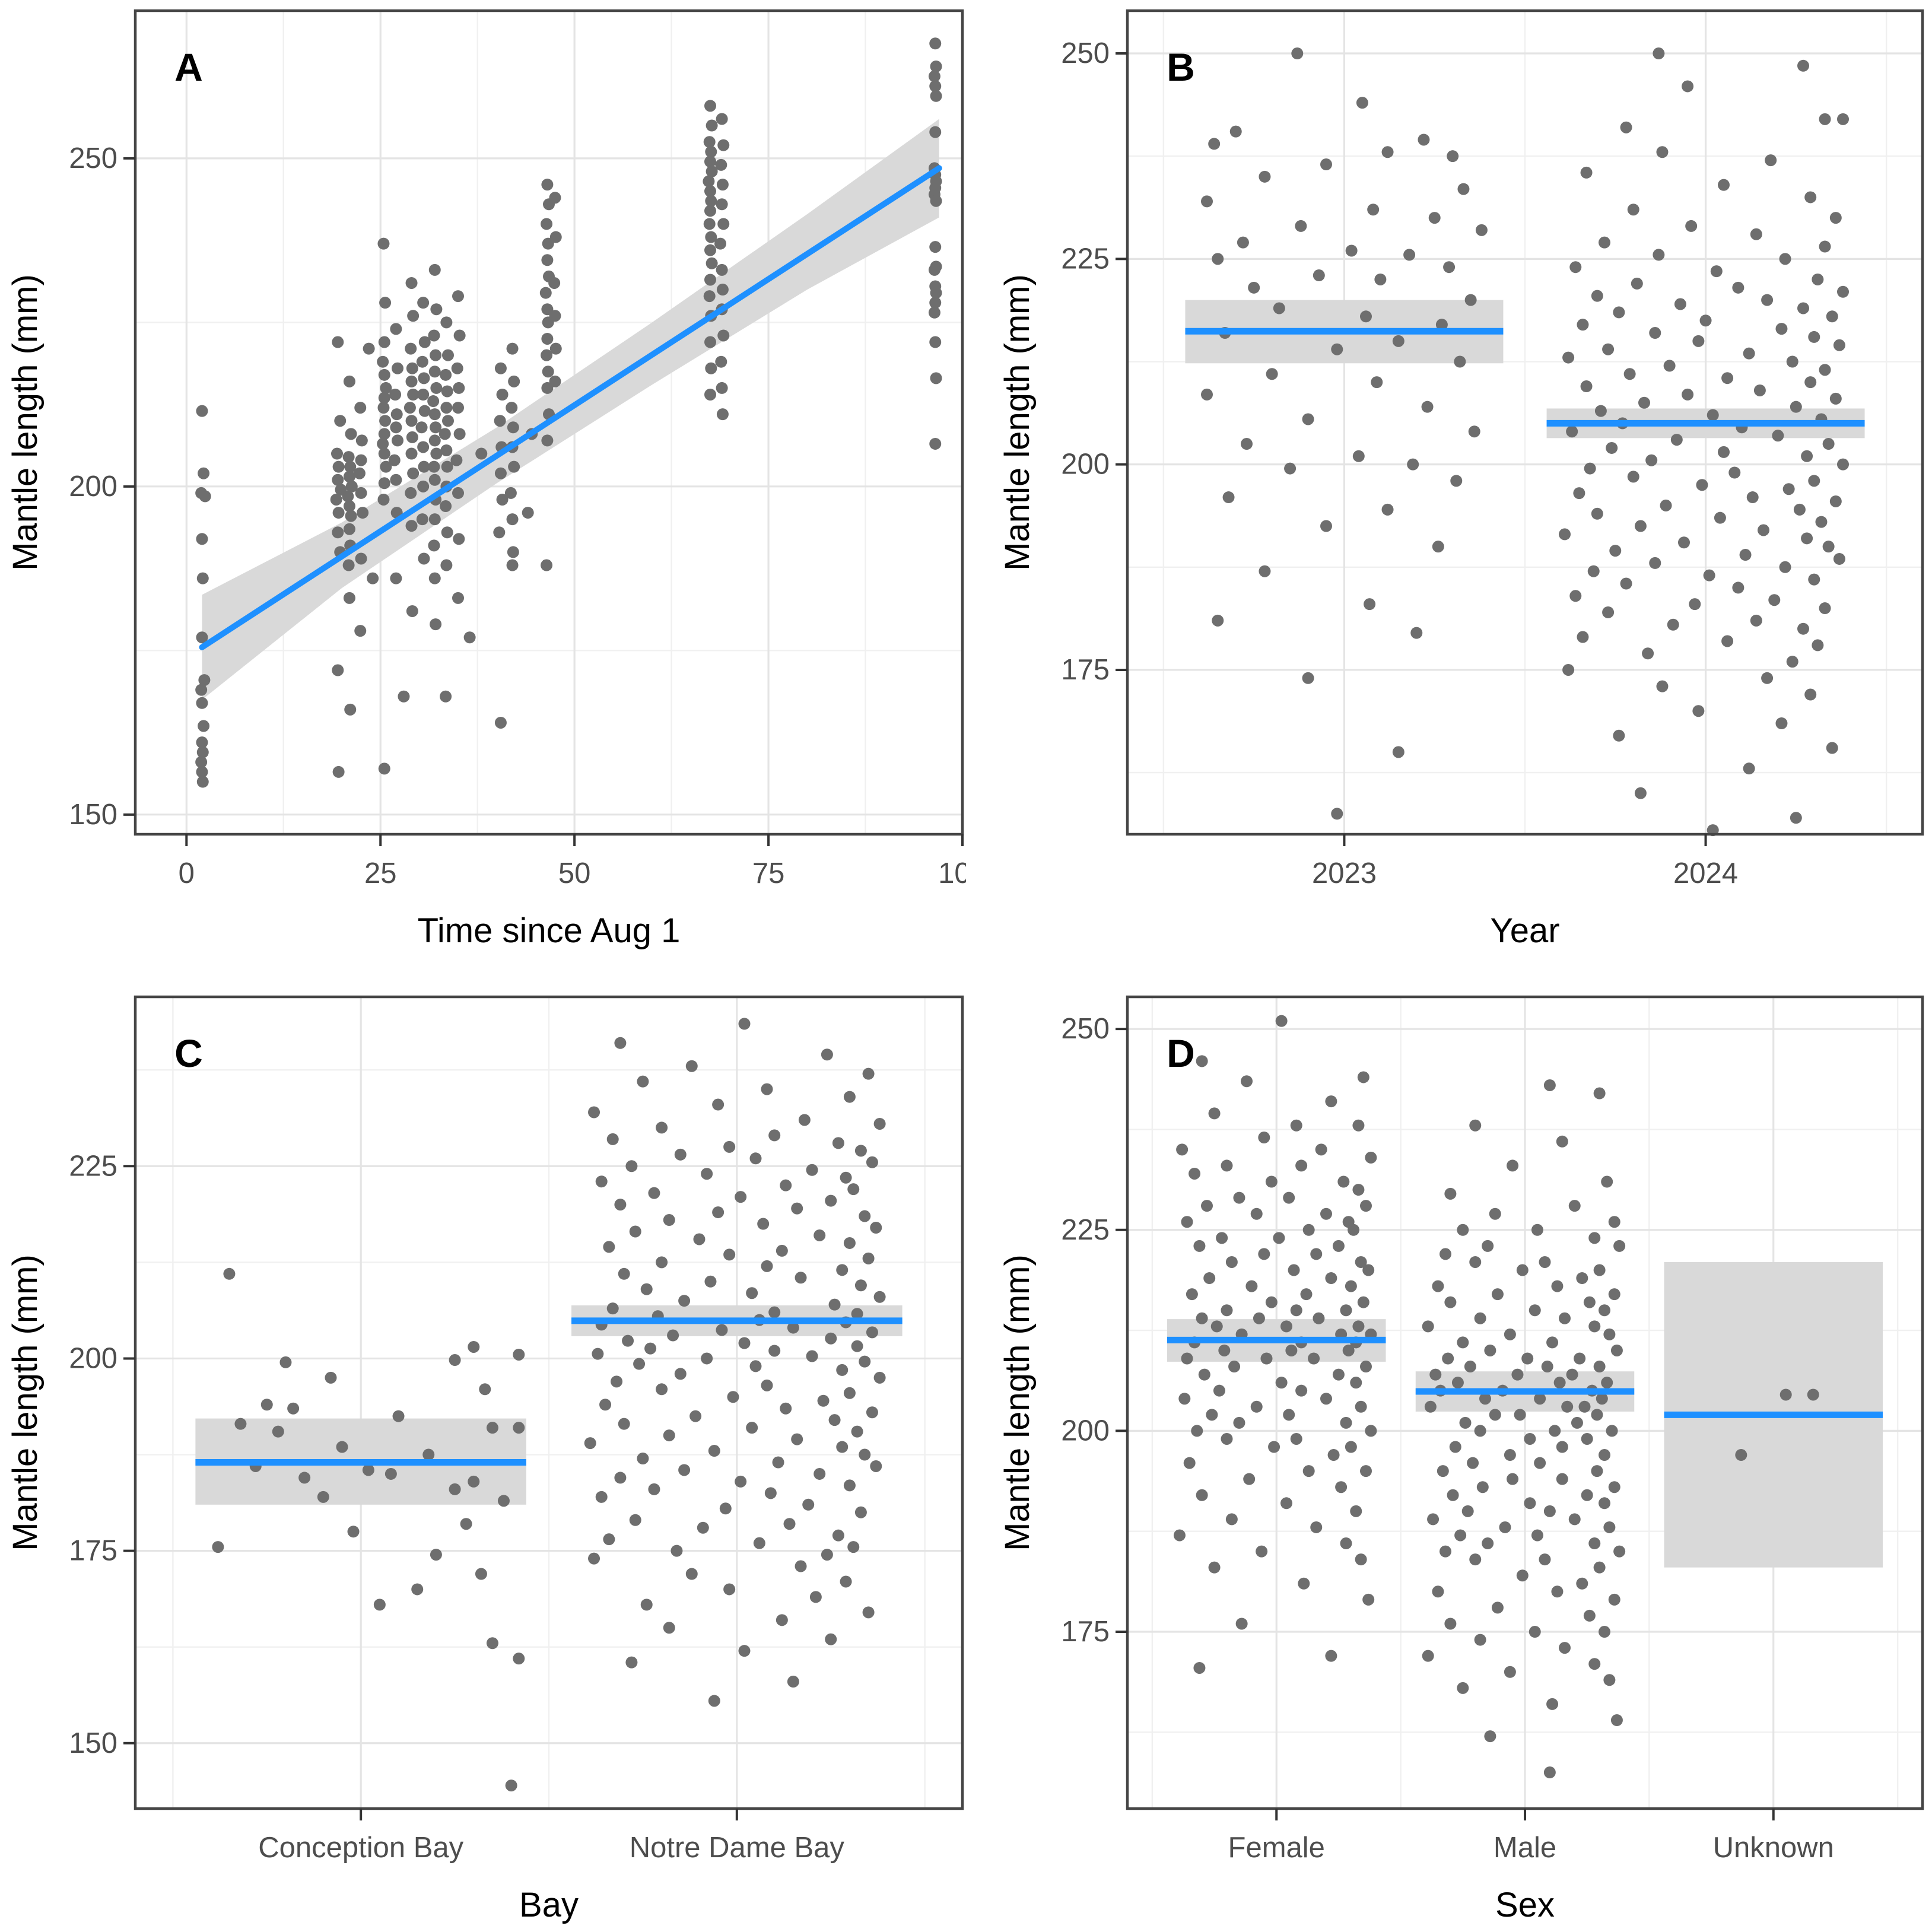  What do you see at coordinates (1773, 1848) in the screenshot?
I see `x-tick-label: Unknown` at bounding box center [1773, 1848].